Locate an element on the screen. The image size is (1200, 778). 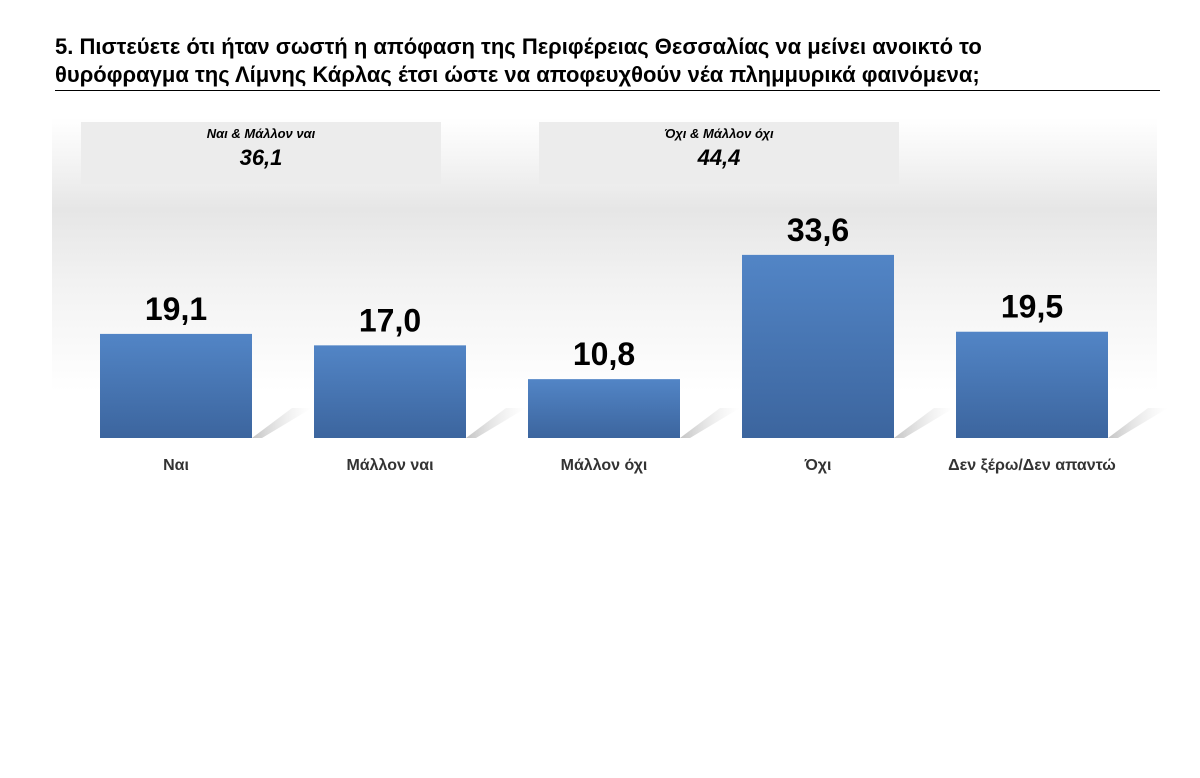
summary-box-no: Όχι & Μάλλον όχι 44,4 is located at coordinates (719, 153).